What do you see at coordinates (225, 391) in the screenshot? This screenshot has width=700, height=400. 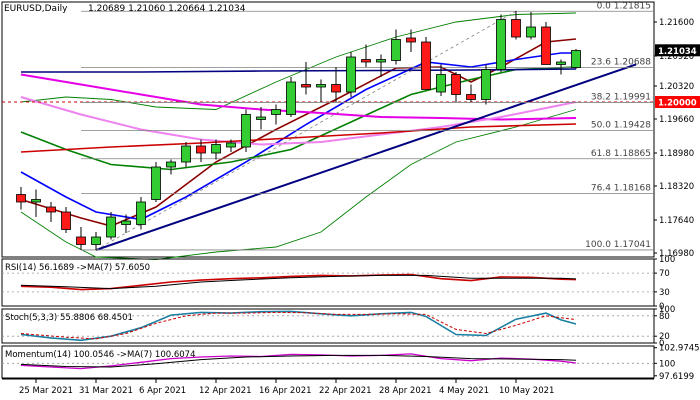 I see `x-tick-label: 12 Apr 2021` at bounding box center [225, 391].